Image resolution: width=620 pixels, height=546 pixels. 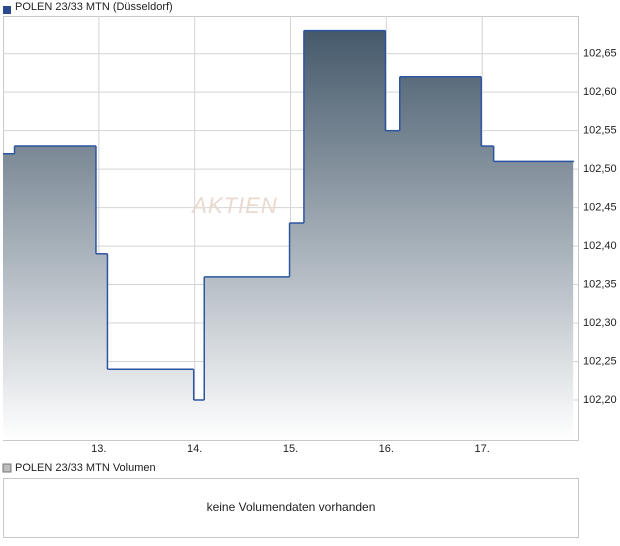 What do you see at coordinates (600, 246) in the screenshot?
I see `y-tick-label: 102,40` at bounding box center [600, 246].